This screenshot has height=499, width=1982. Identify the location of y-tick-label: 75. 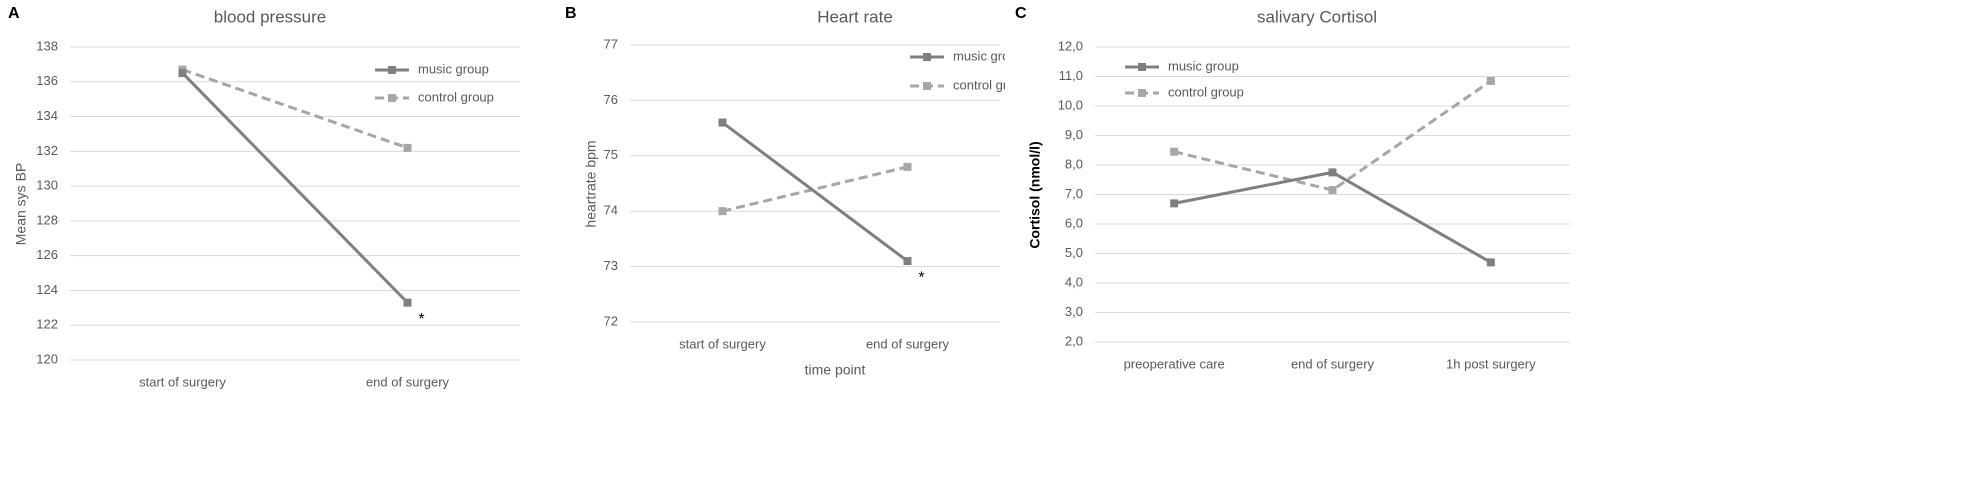
(611, 154).